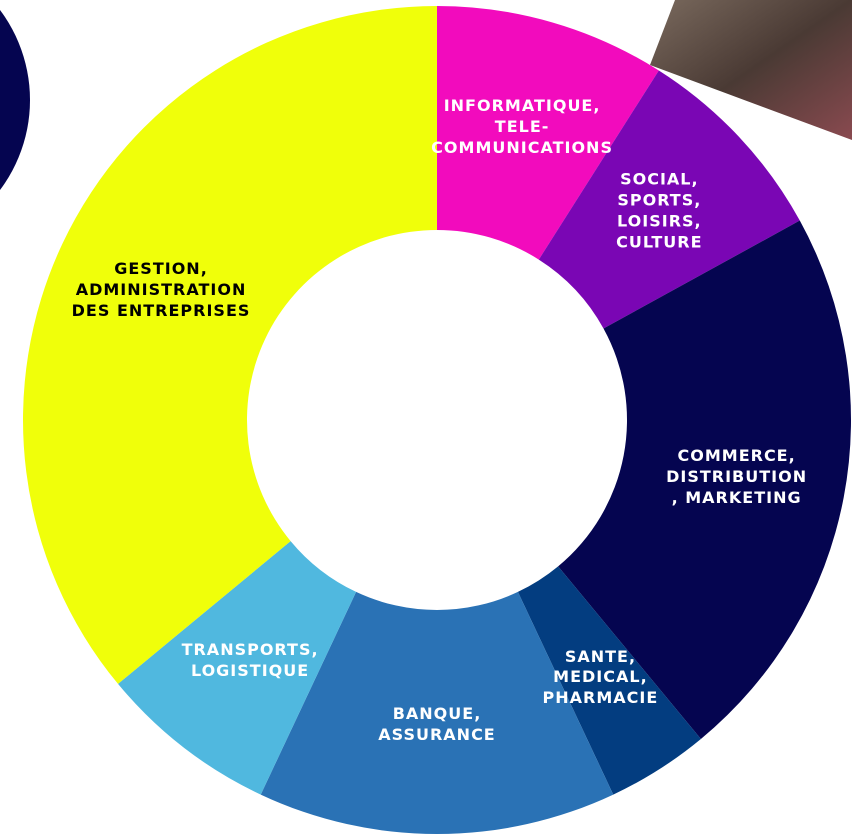 This screenshot has width=852, height=836. I want to click on slice-label: COMMERCE, DISTRIBUTION , MARKETING, so click(737, 476).